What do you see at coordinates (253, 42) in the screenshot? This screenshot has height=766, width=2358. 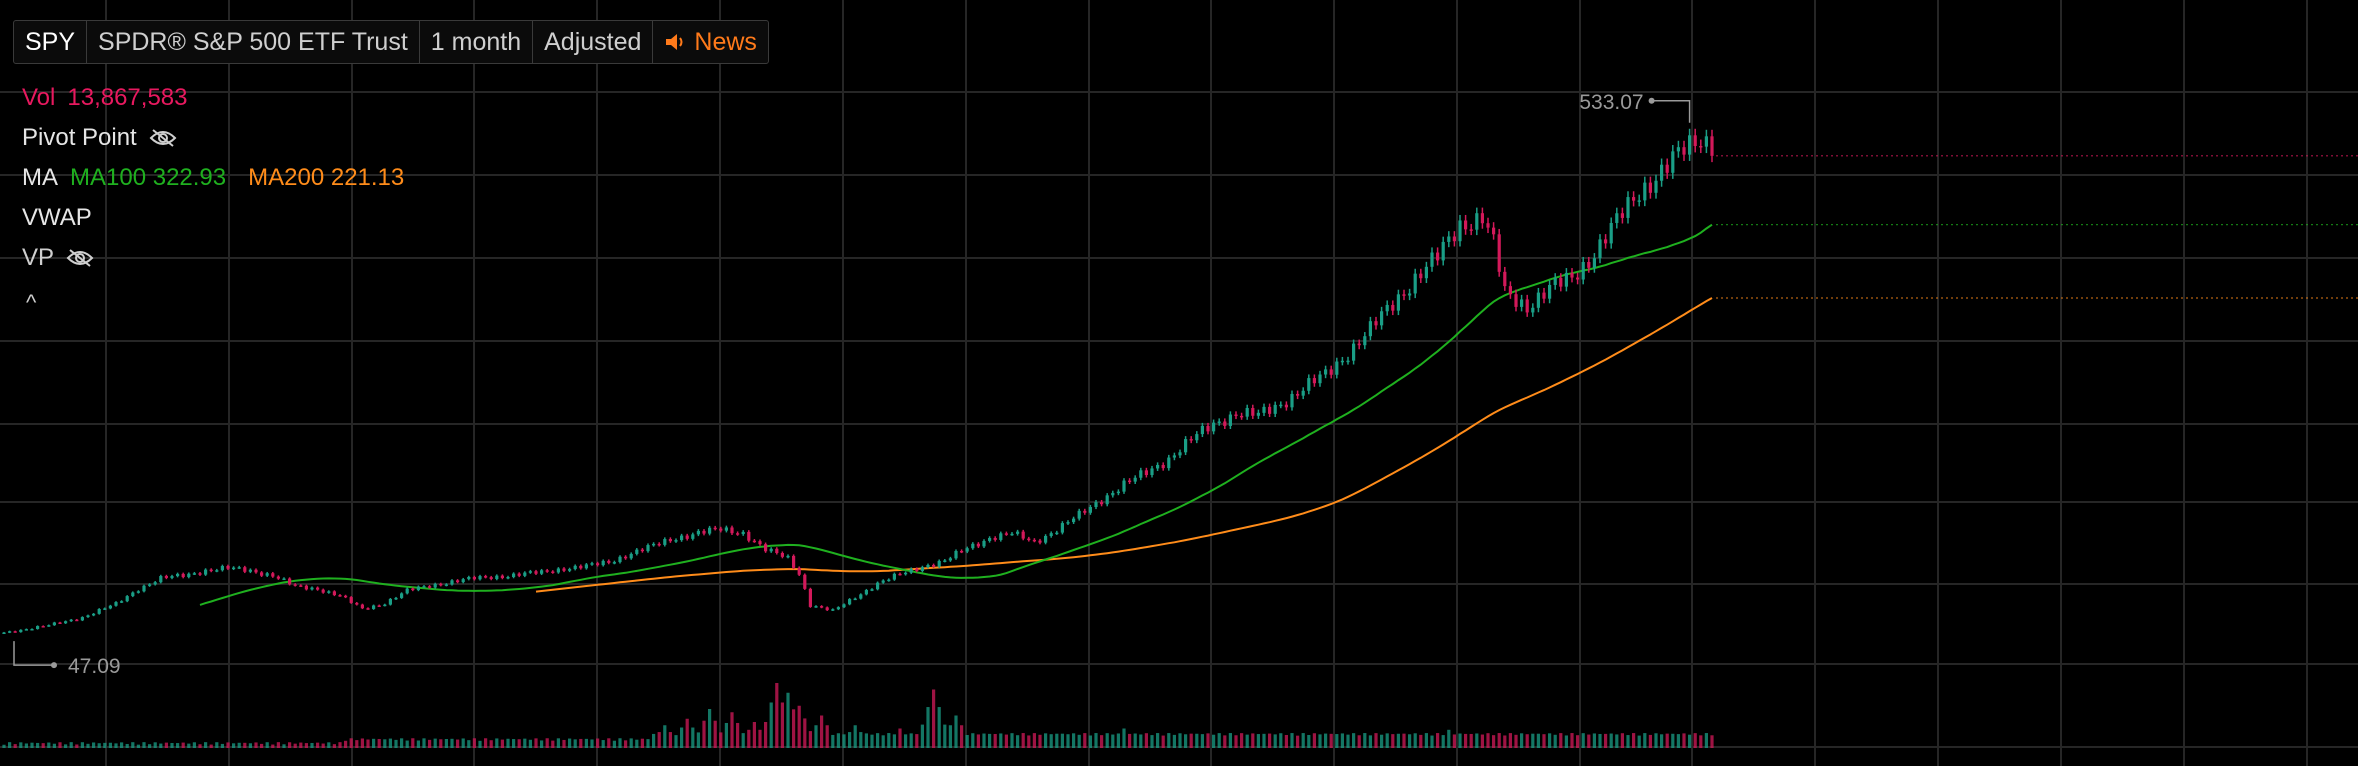 I see `security-name: SPDR® S&P 500 ETF Trust` at bounding box center [253, 42].